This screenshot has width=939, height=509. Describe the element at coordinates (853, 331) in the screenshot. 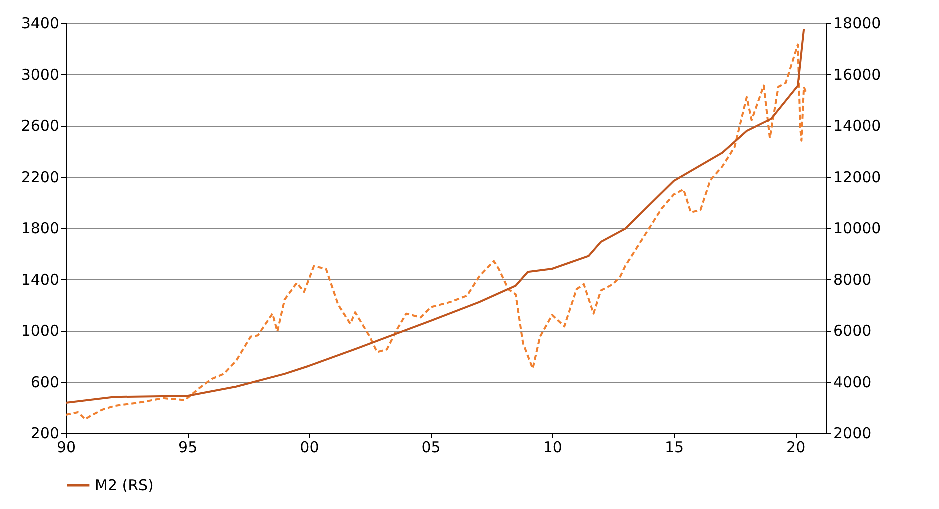

I see `y2-tick-label: 6000` at that location.